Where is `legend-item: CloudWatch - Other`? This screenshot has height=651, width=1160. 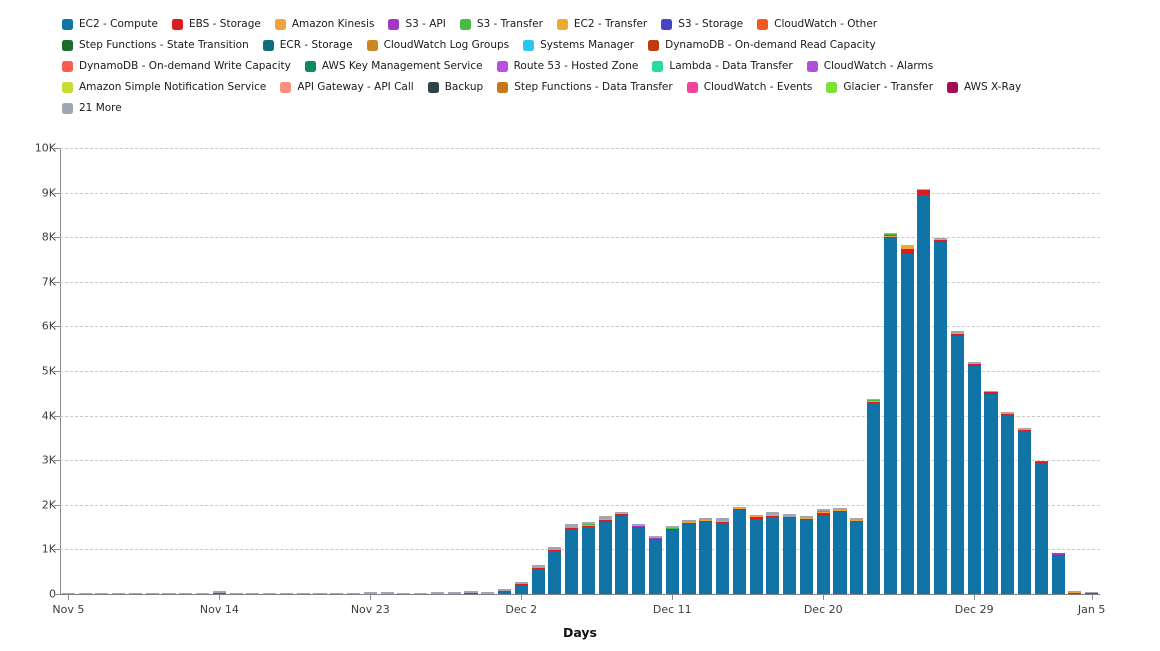
legend-item: CloudWatch - Other is located at coordinates (817, 24).